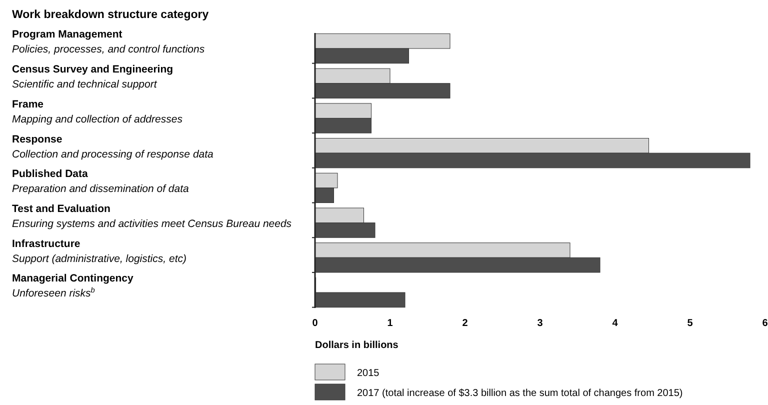 Image resolution: width=768 pixels, height=405 pixels. Describe the element at coordinates (113, 146) in the screenshot. I see `y-tick-label: Response Collection and processing of response data` at that location.